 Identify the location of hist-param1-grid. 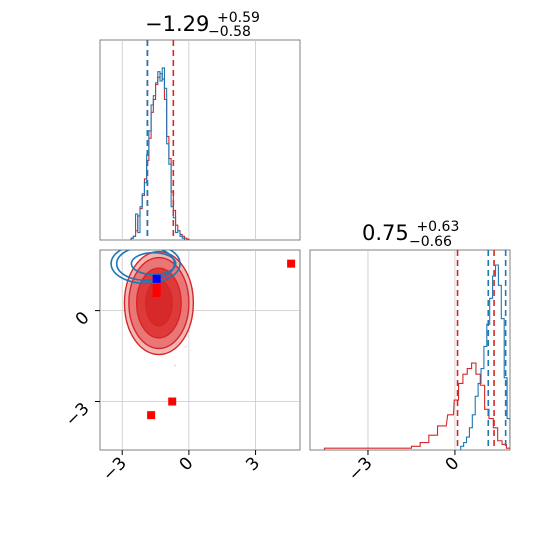
(188, 140).